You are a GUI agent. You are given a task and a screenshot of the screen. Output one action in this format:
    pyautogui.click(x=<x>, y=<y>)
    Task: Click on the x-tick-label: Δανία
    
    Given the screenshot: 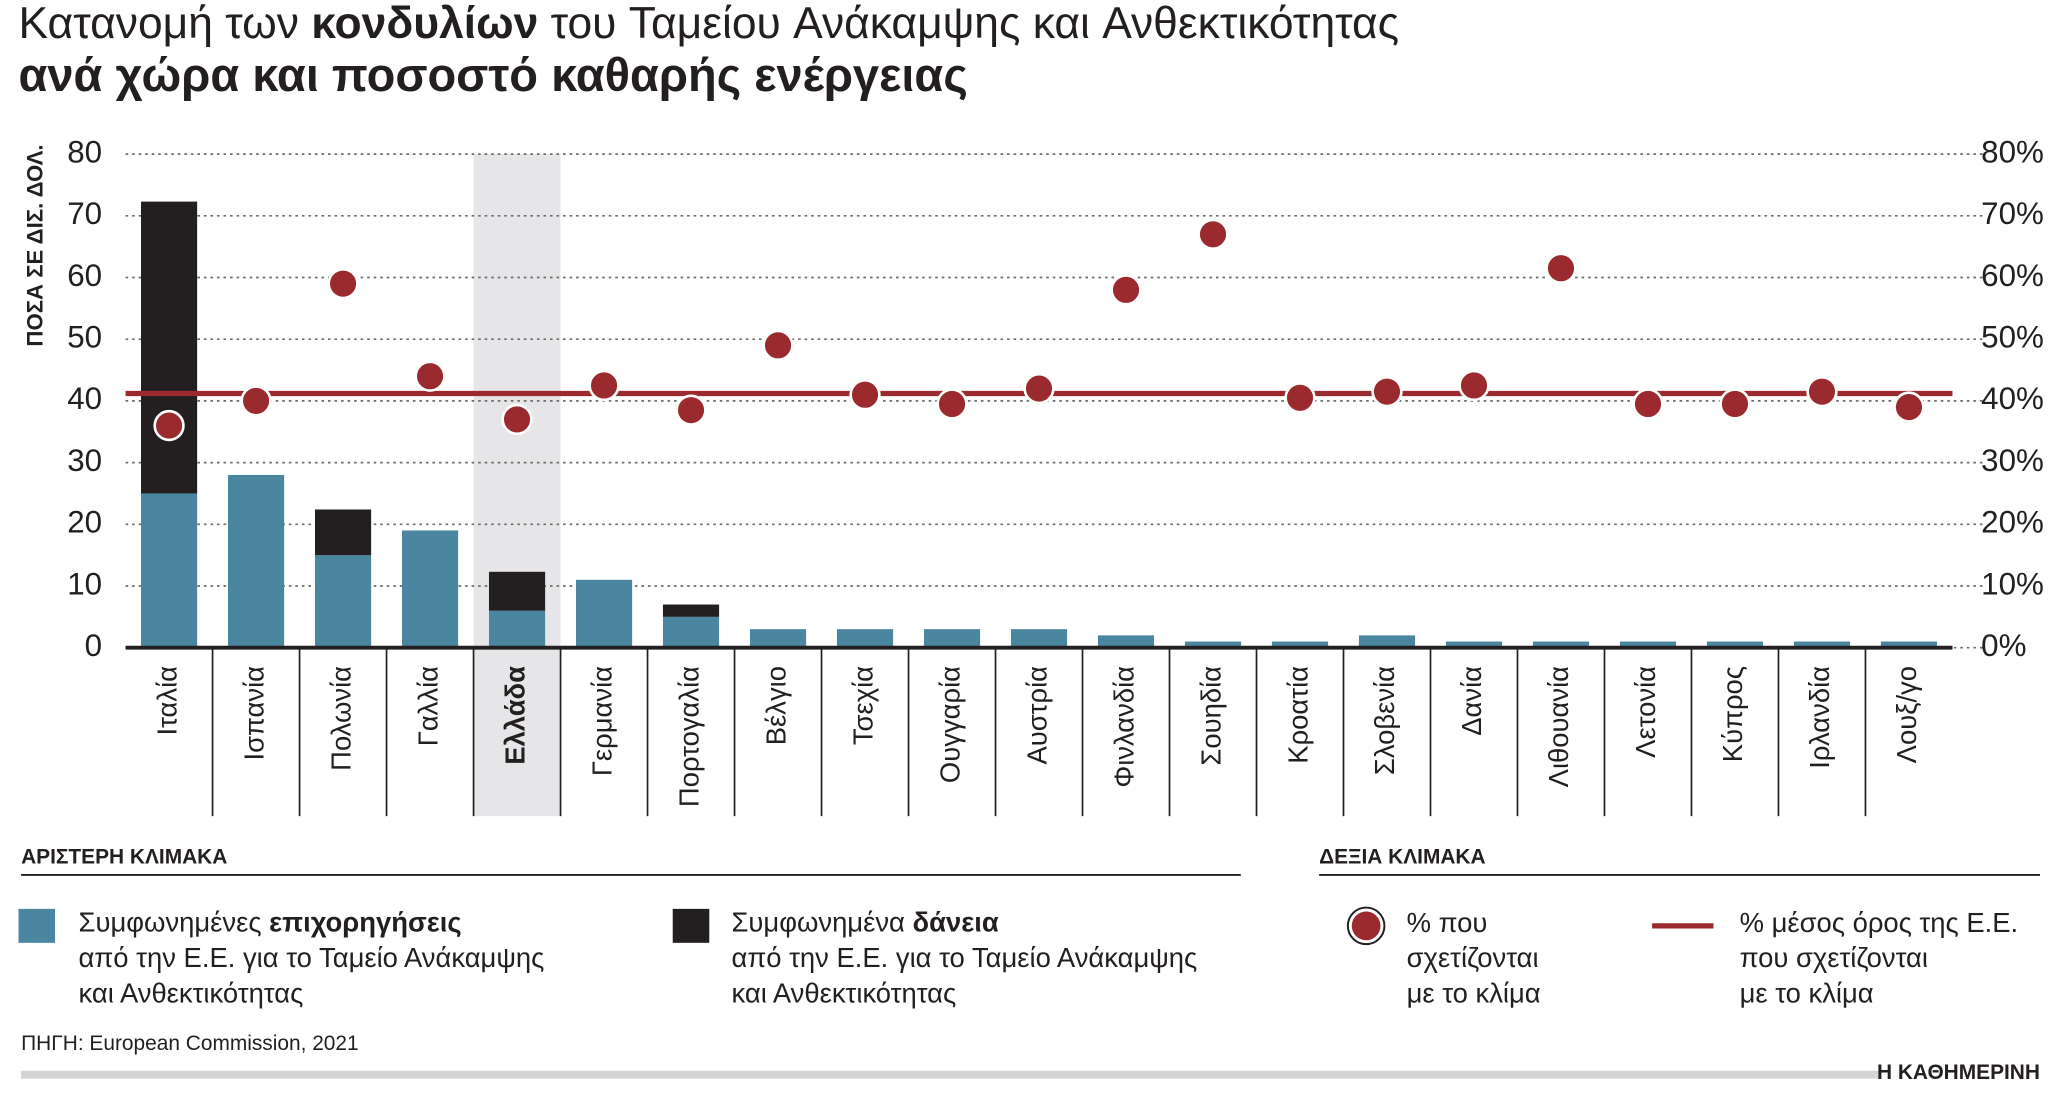 What is the action you would take?
    pyautogui.click(x=1471, y=701)
    